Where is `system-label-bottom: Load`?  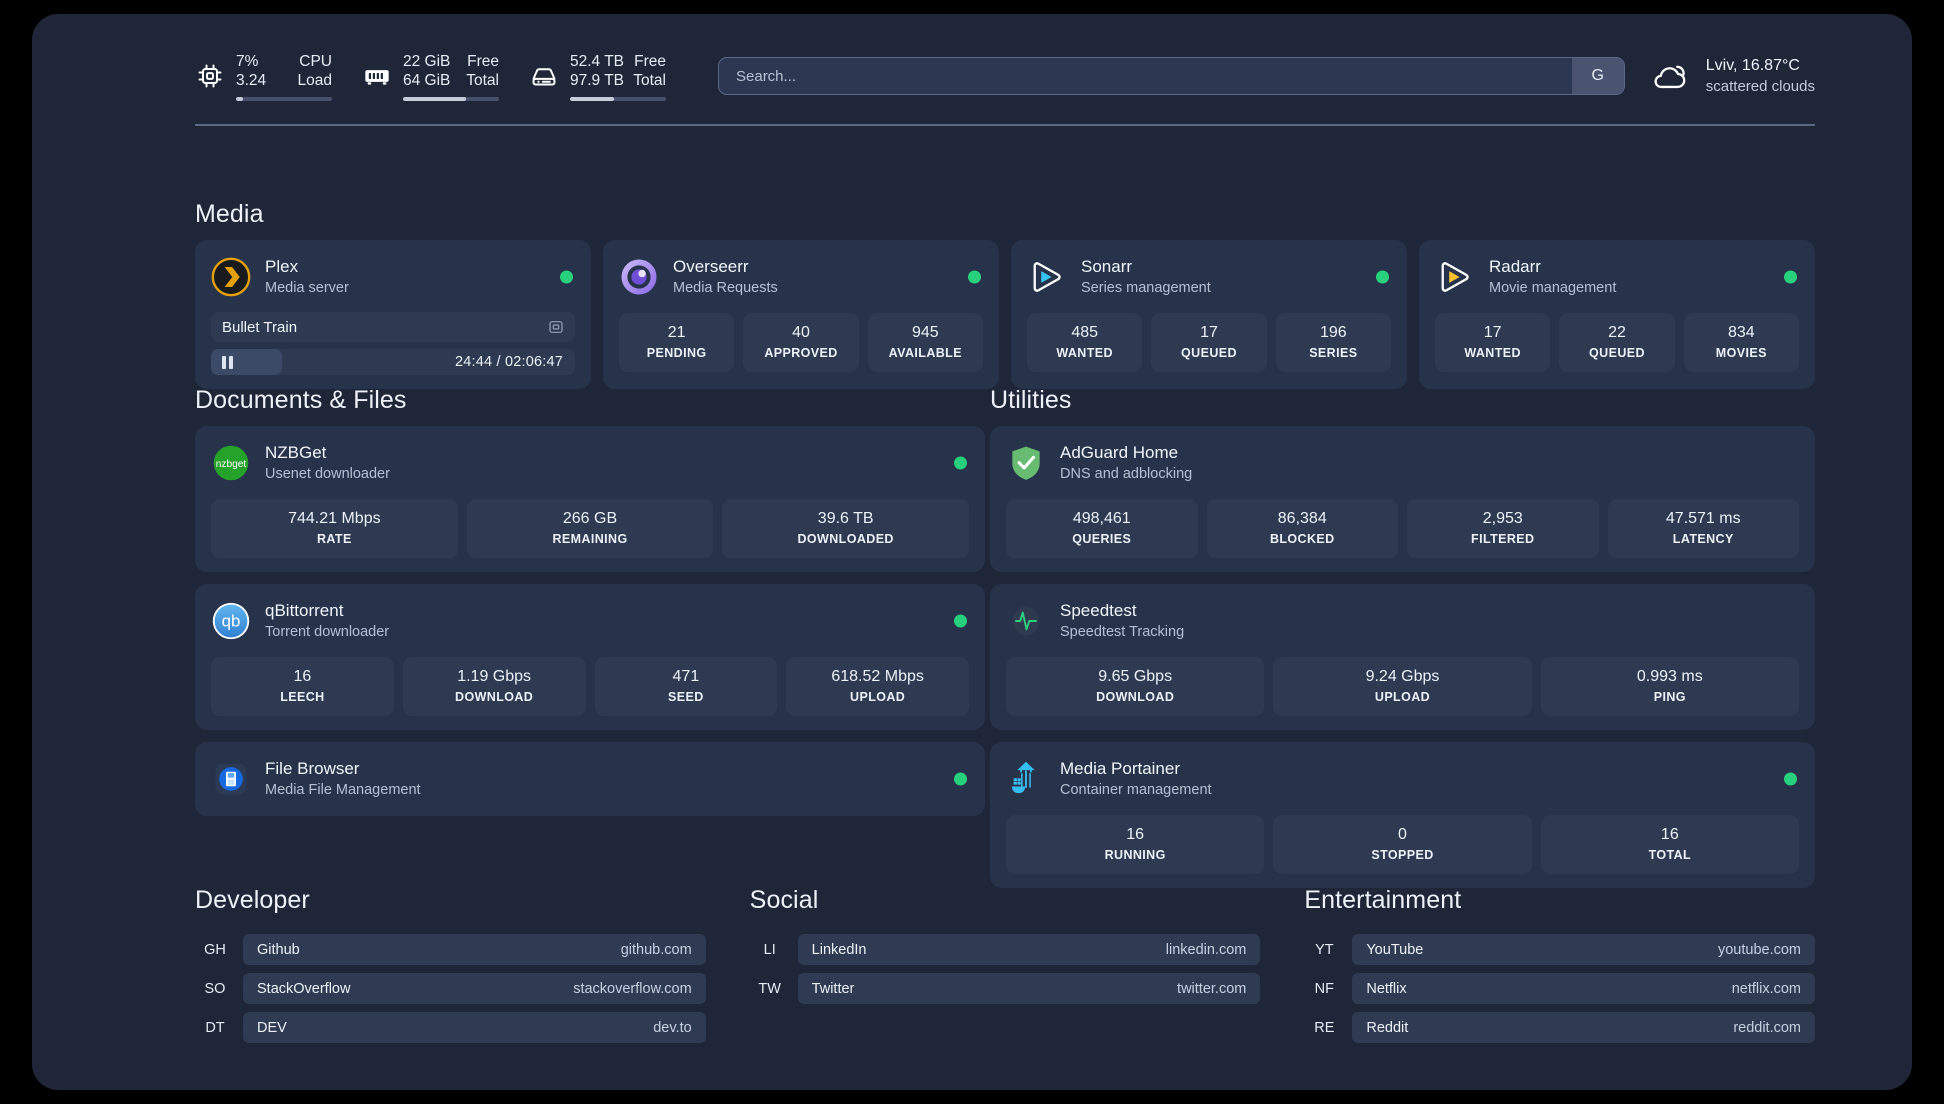
system-label-bottom: Load is located at coordinates (314, 80).